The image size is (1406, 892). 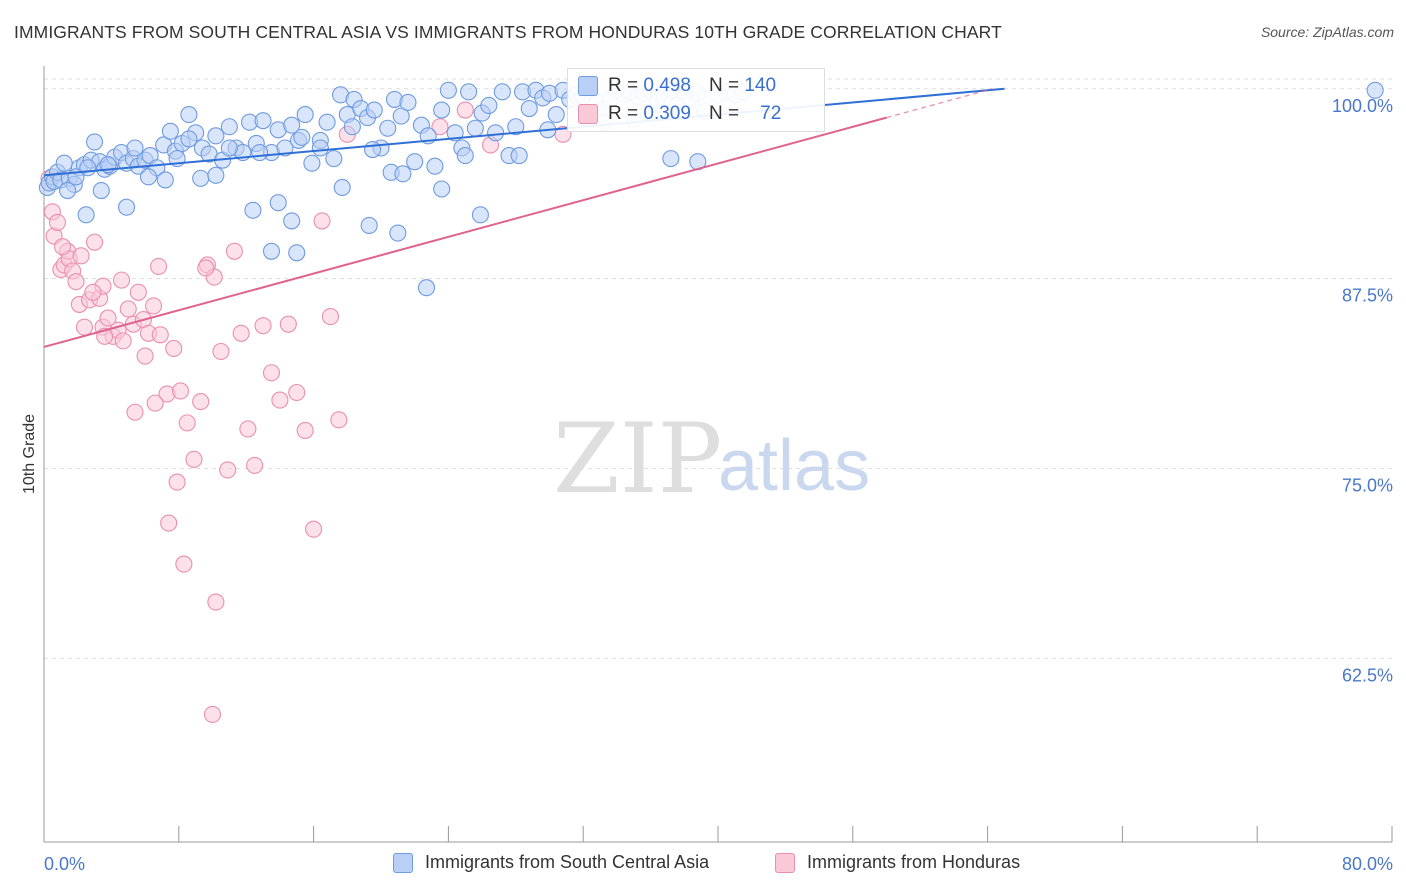 What do you see at coordinates (29, 454) in the screenshot?
I see `y-axis-label: 10th Grade` at bounding box center [29, 454].